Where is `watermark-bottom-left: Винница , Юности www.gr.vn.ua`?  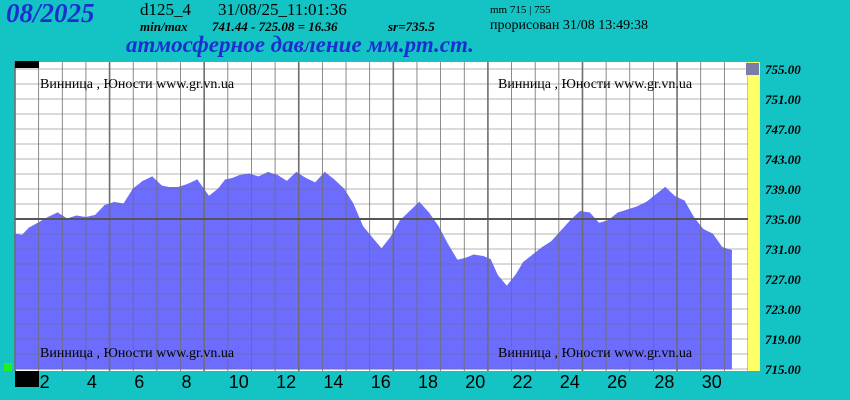
watermark-bottom-left: Винница , Юности www.gr.vn.ua is located at coordinates (137, 353).